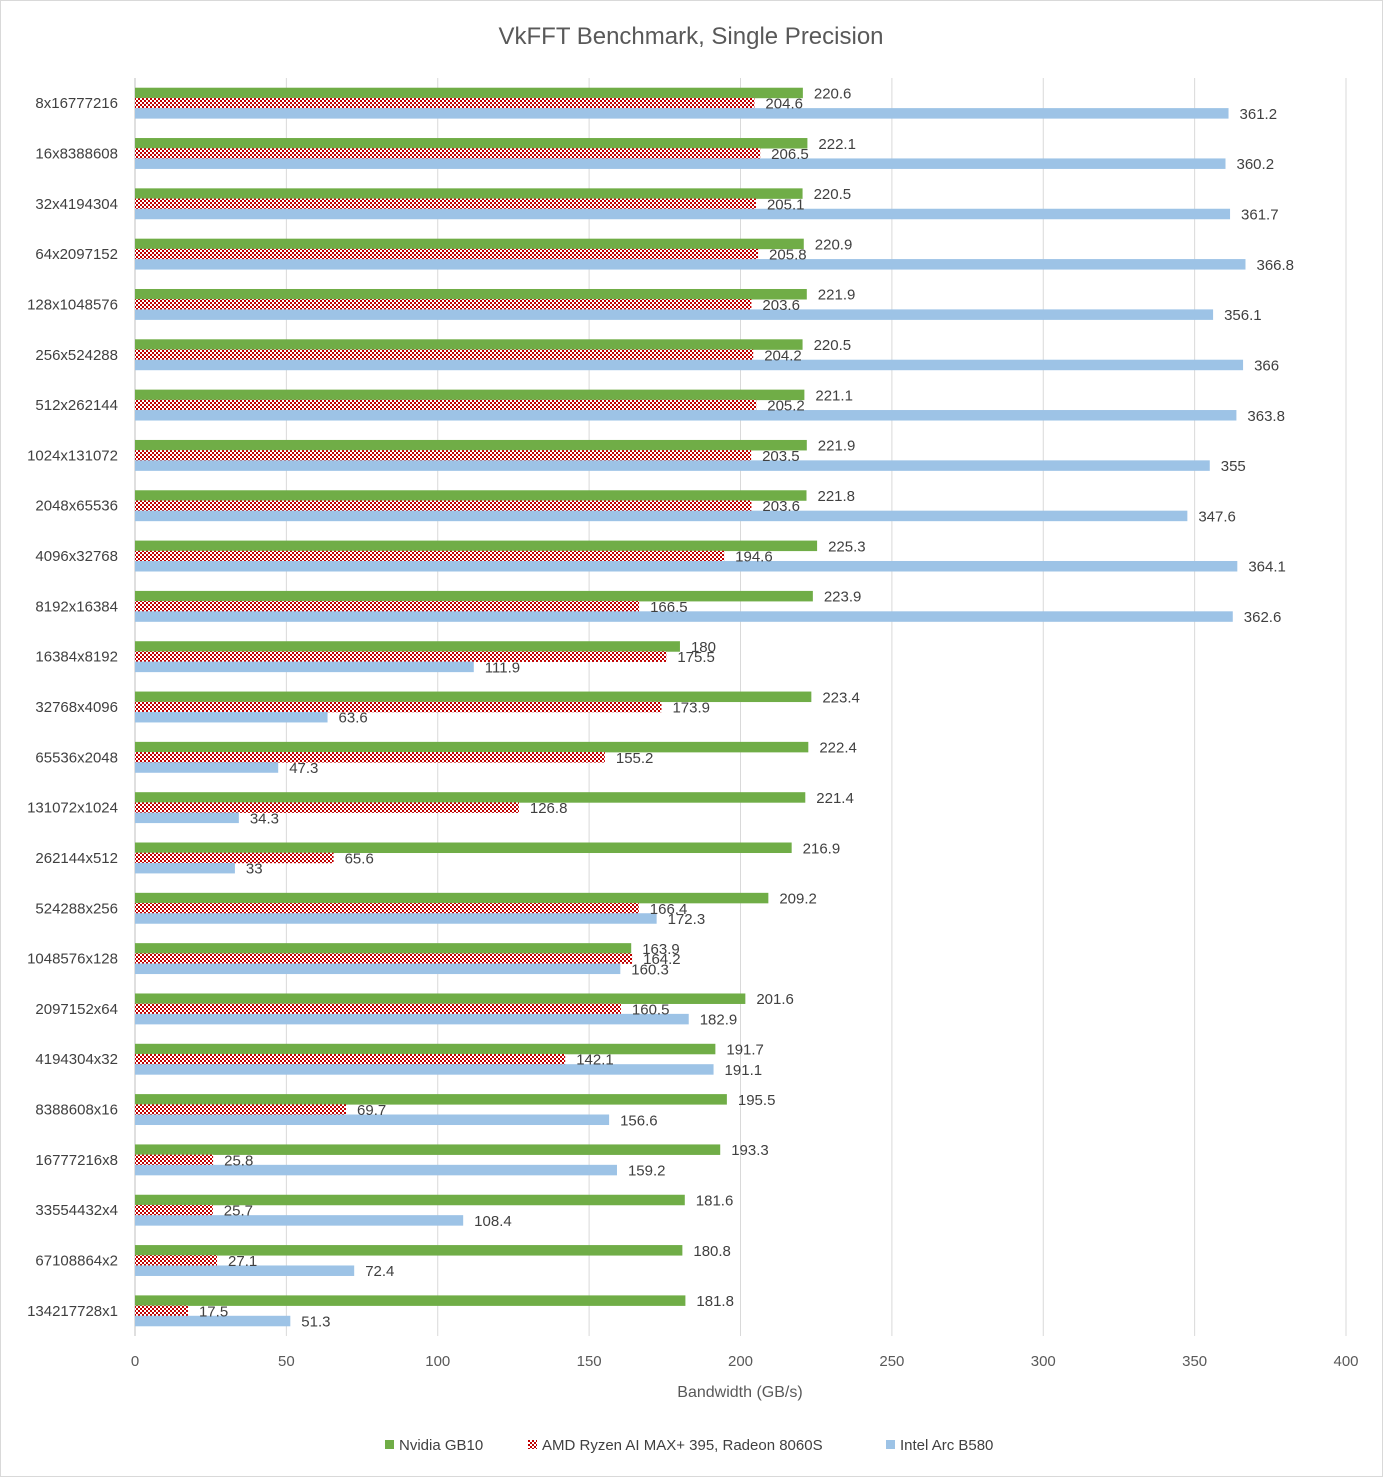 The height and width of the screenshot is (1477, 1383). What do you see at coordinates (303, 768) in the screenshot?
I see `data-label: 47.3` at bounding box center [303, 768].